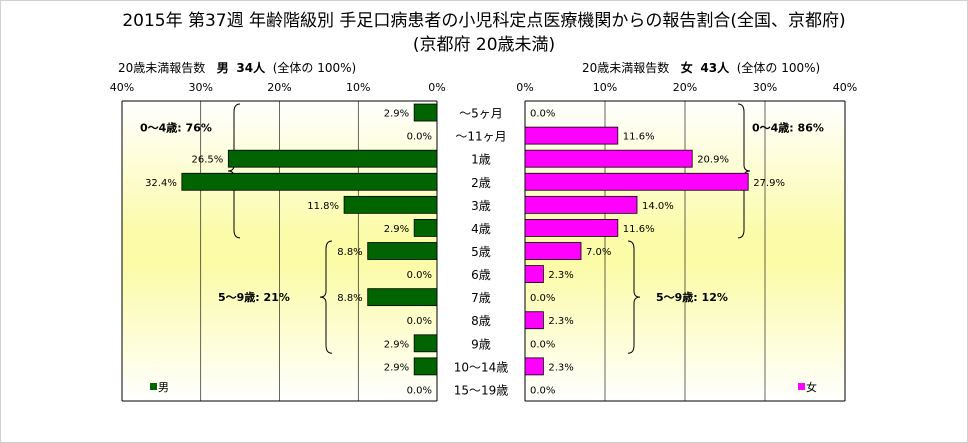  I want to click on male-header-count: 34人, so click(251, 68).